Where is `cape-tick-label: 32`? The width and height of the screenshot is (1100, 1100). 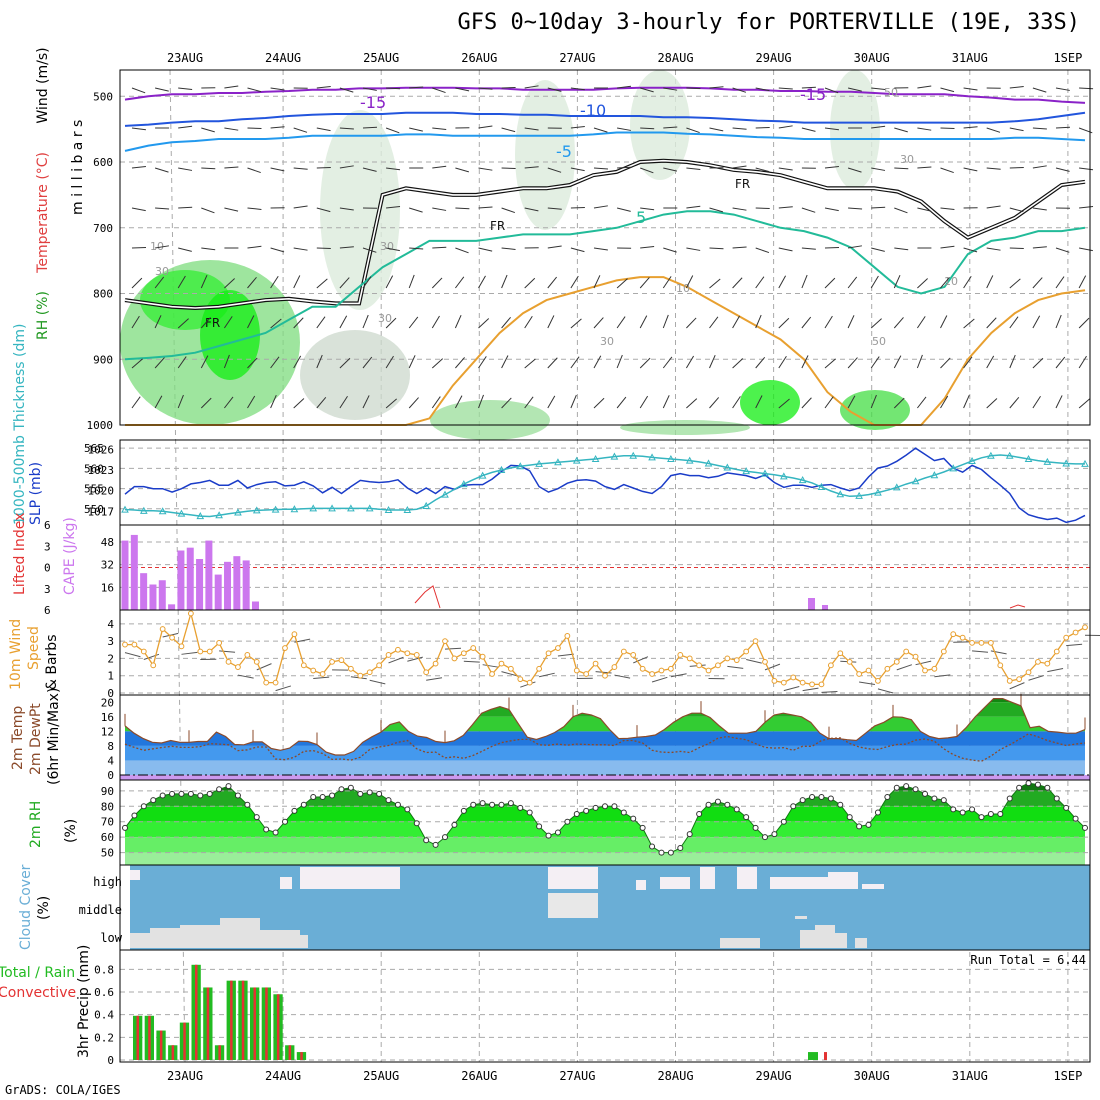 cape-tick-label: 32 is located at coordinates (107, 565).